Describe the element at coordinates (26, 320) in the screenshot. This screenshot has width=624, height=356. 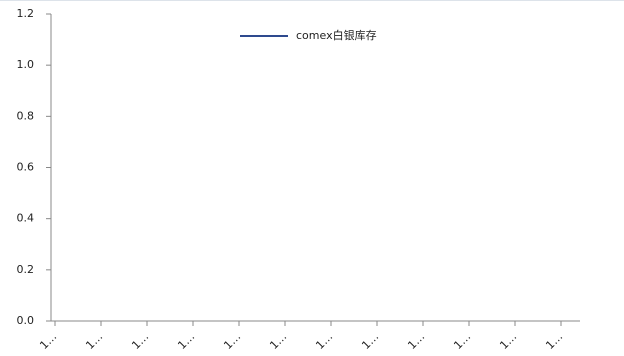
I see `y-tick-label: 0.0` at that location.